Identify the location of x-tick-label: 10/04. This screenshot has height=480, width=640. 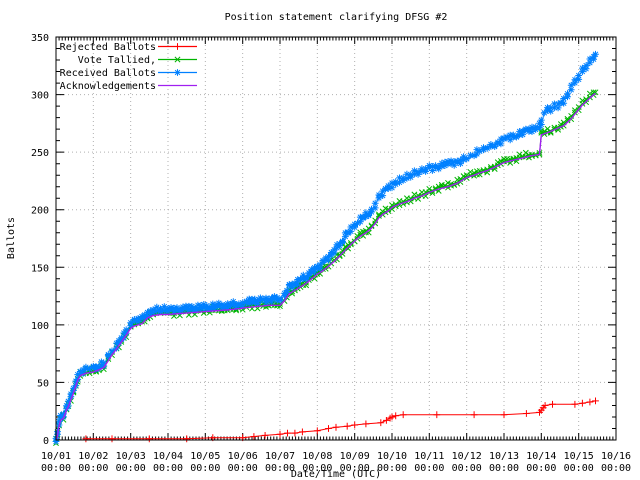
(168, 456).